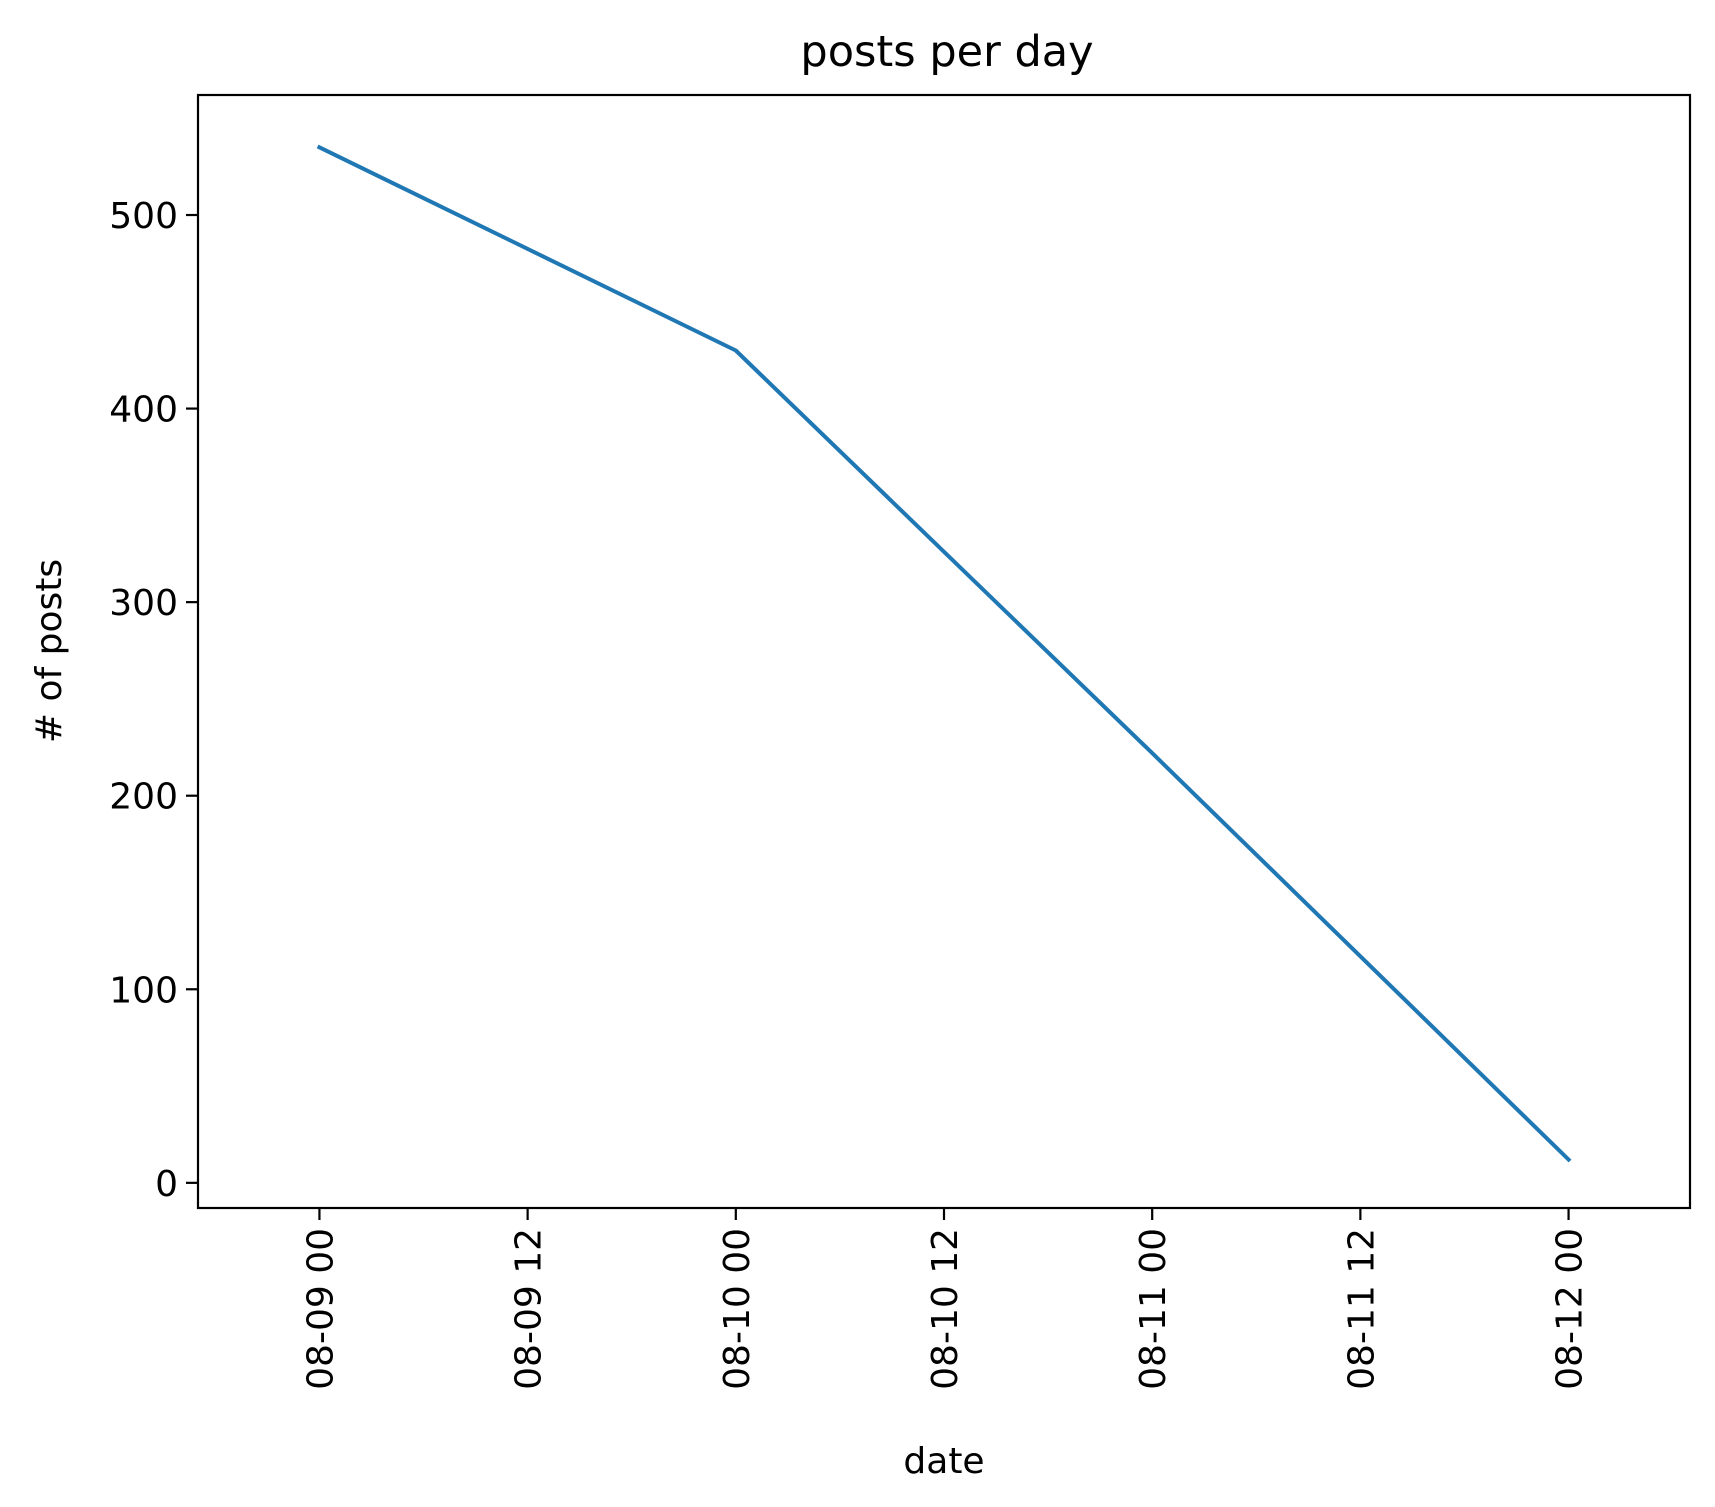 The image size is (1715, 1507). I want to click on x-tick-label: 08-09 00, so click(320, 1309).